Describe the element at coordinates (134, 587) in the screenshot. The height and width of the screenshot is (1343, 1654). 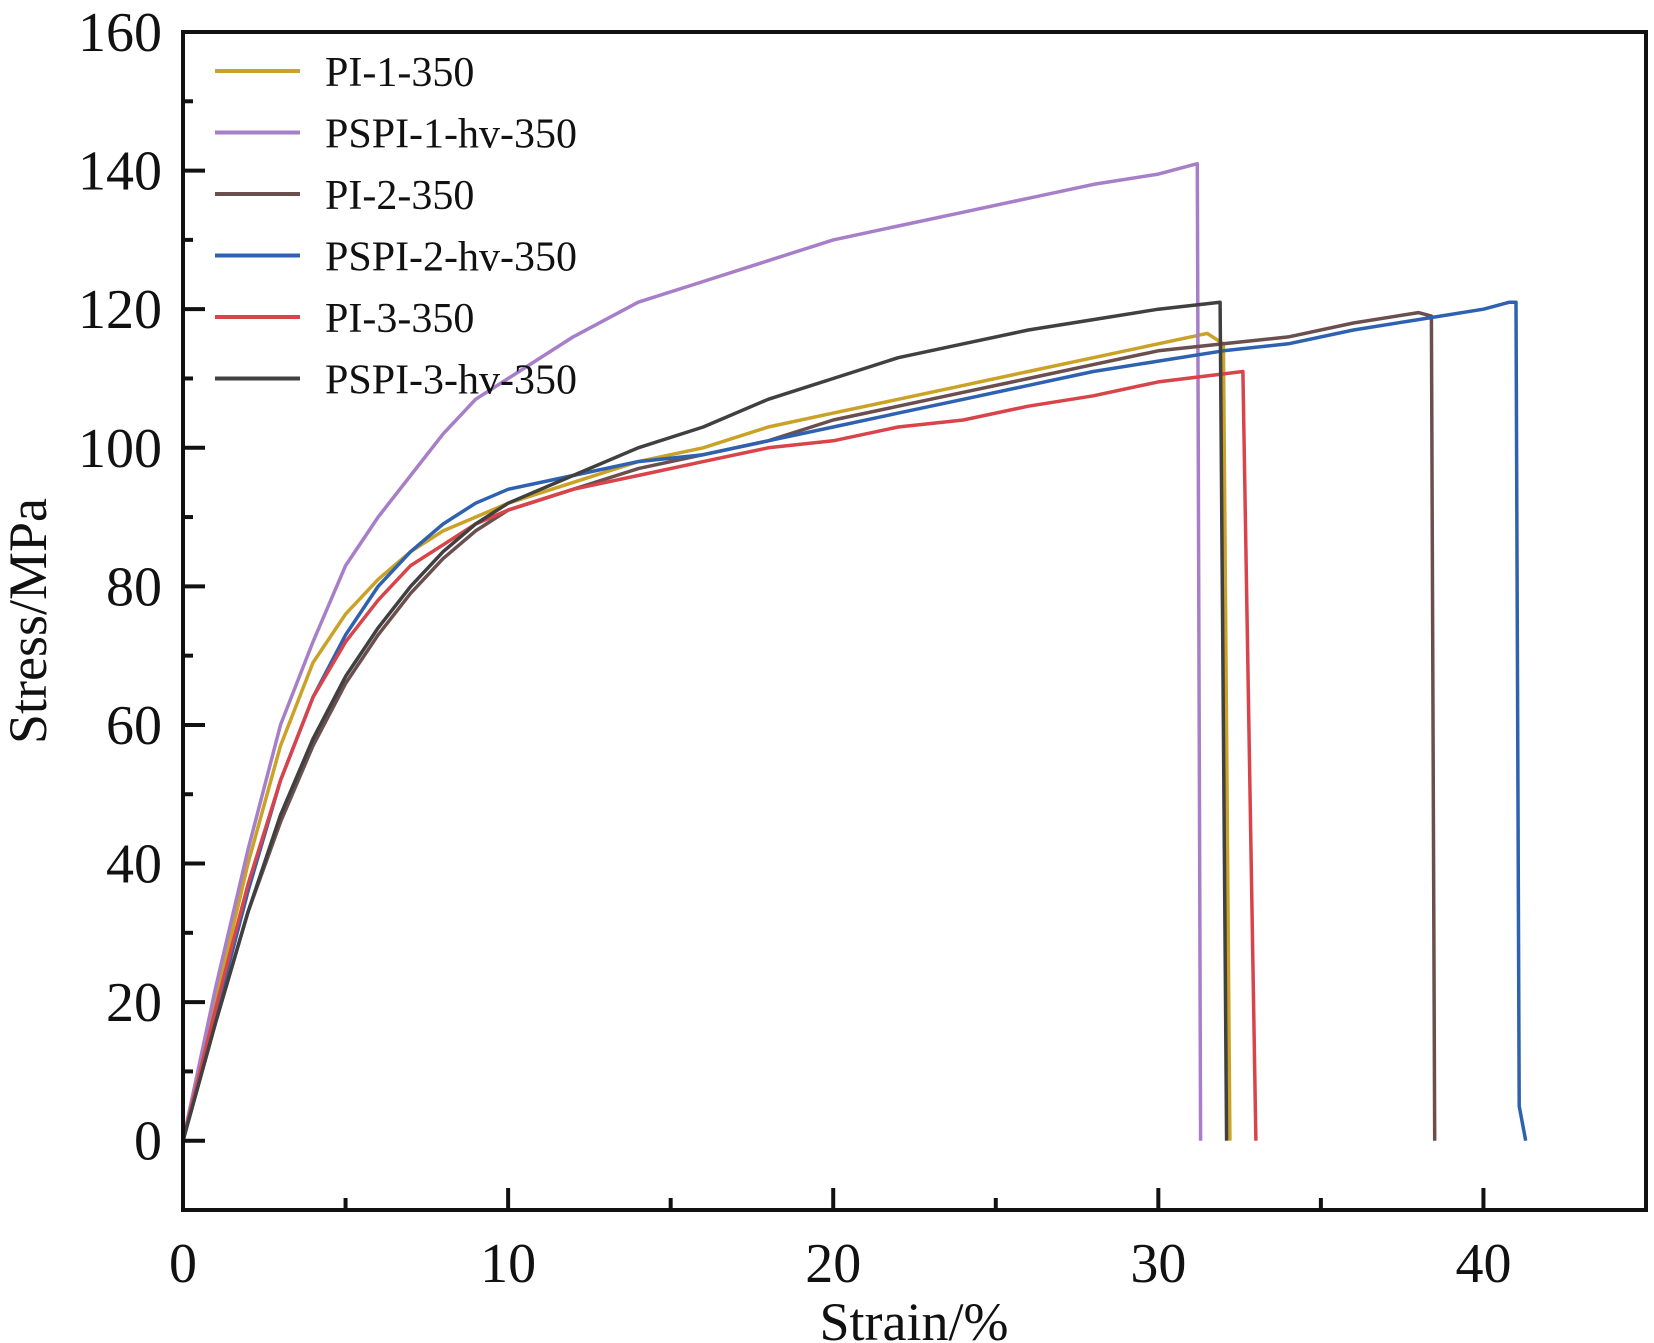
I see `y-tick-label: 80` at that location.